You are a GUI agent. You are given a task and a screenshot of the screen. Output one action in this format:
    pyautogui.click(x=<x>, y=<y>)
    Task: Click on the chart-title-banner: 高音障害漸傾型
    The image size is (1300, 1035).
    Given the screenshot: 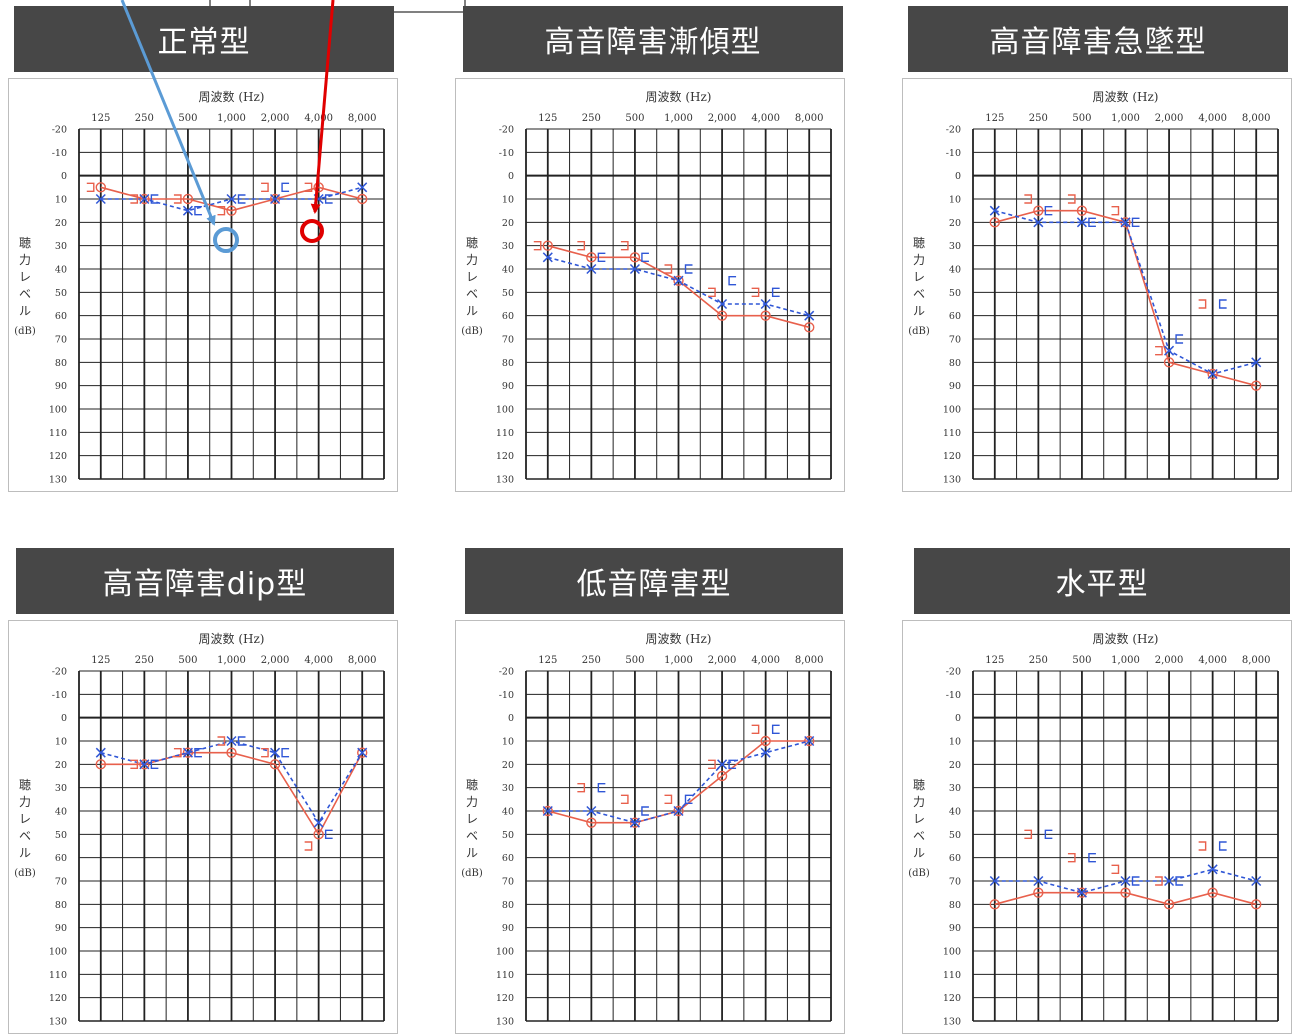 What is the action you would take?
    pyautogui.click(x=653, y=39)
    